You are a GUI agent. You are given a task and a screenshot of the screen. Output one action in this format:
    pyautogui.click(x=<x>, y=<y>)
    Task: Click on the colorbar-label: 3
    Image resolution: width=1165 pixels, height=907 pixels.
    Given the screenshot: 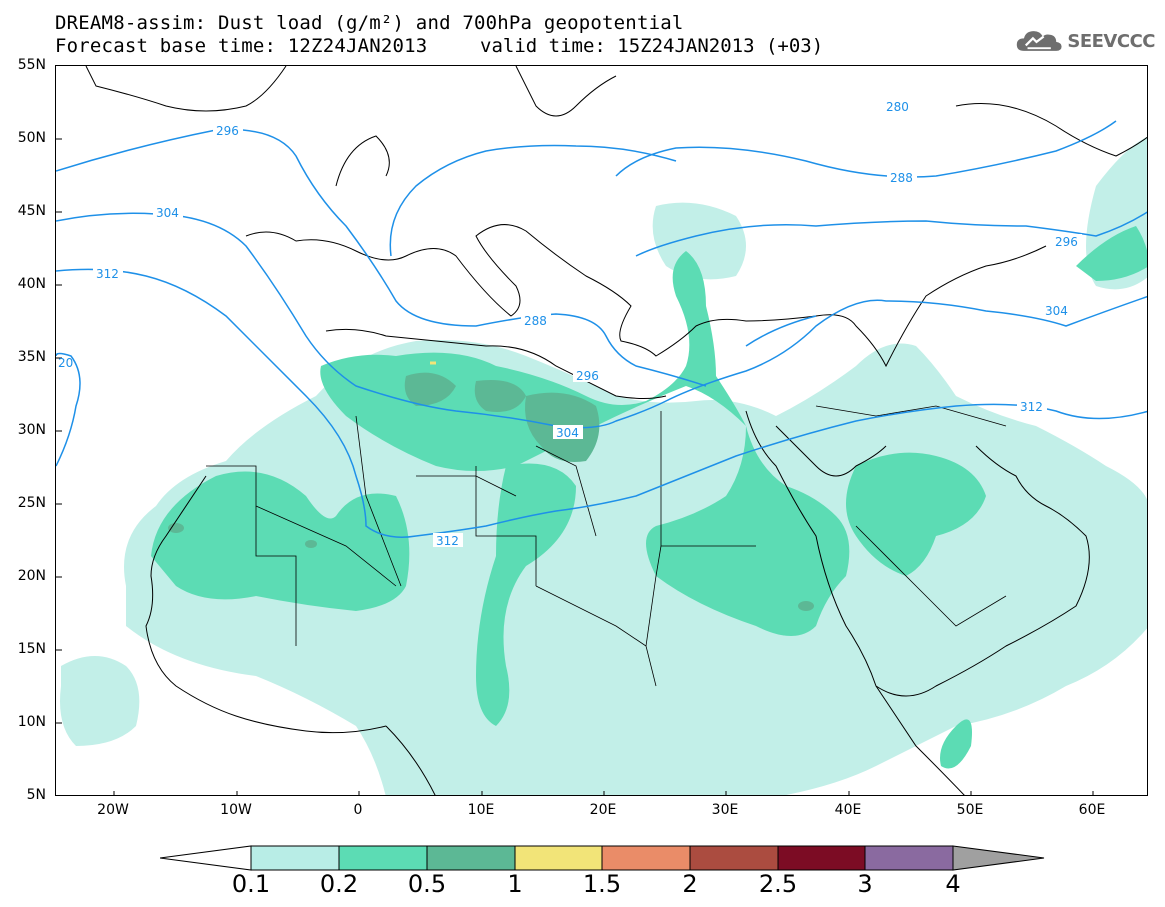 What is the action you would take?
    pyautogui.click(x=865, y=884)
    